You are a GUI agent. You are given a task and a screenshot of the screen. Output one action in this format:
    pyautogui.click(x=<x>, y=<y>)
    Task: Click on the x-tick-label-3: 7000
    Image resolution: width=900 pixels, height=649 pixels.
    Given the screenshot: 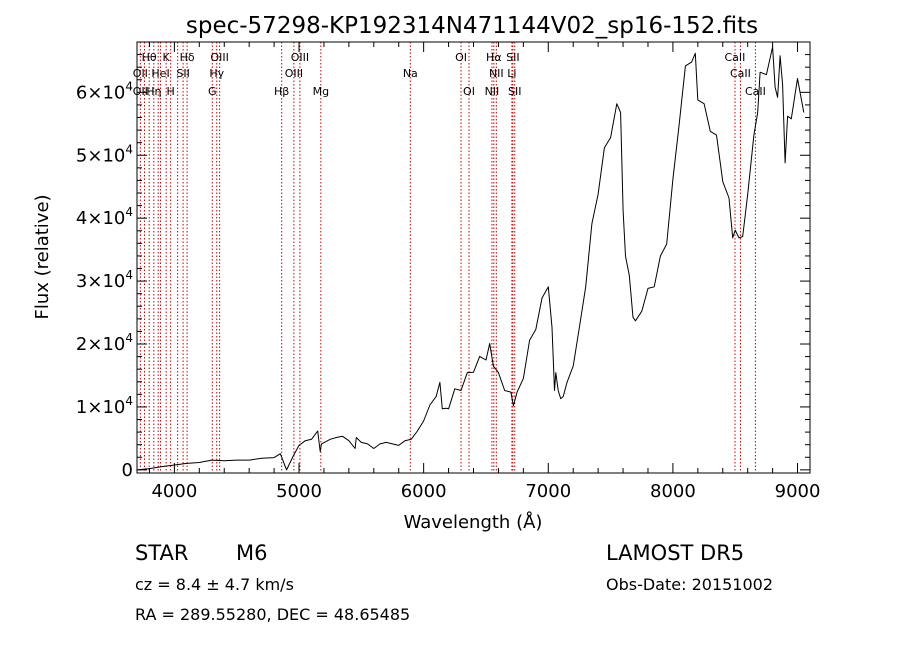 What is the action you would take?
    pyautogui.click(x=548, y=491)
    